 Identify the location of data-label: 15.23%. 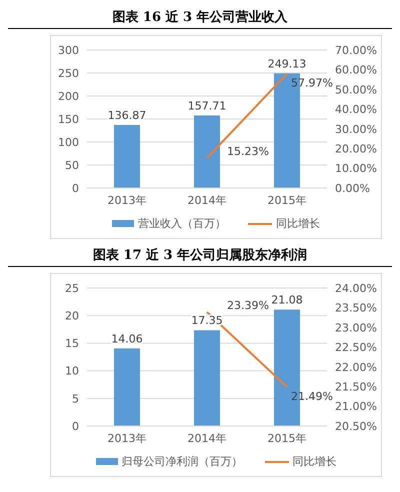
(248, 151).